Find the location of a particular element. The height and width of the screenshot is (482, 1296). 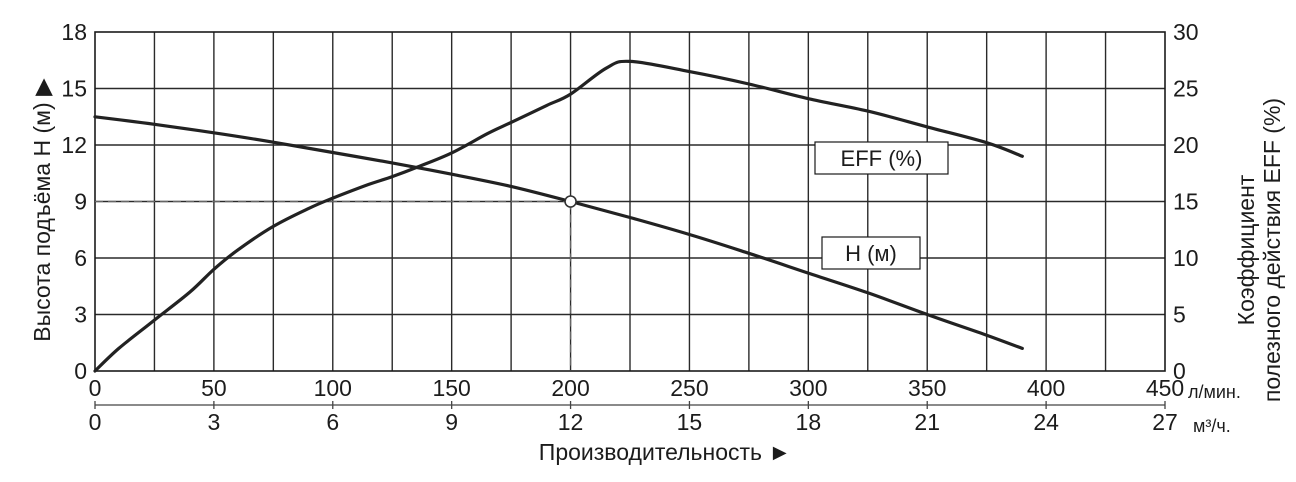

x-axis-unit-lpm: л/мин. is located at coordinates (1214, 392).